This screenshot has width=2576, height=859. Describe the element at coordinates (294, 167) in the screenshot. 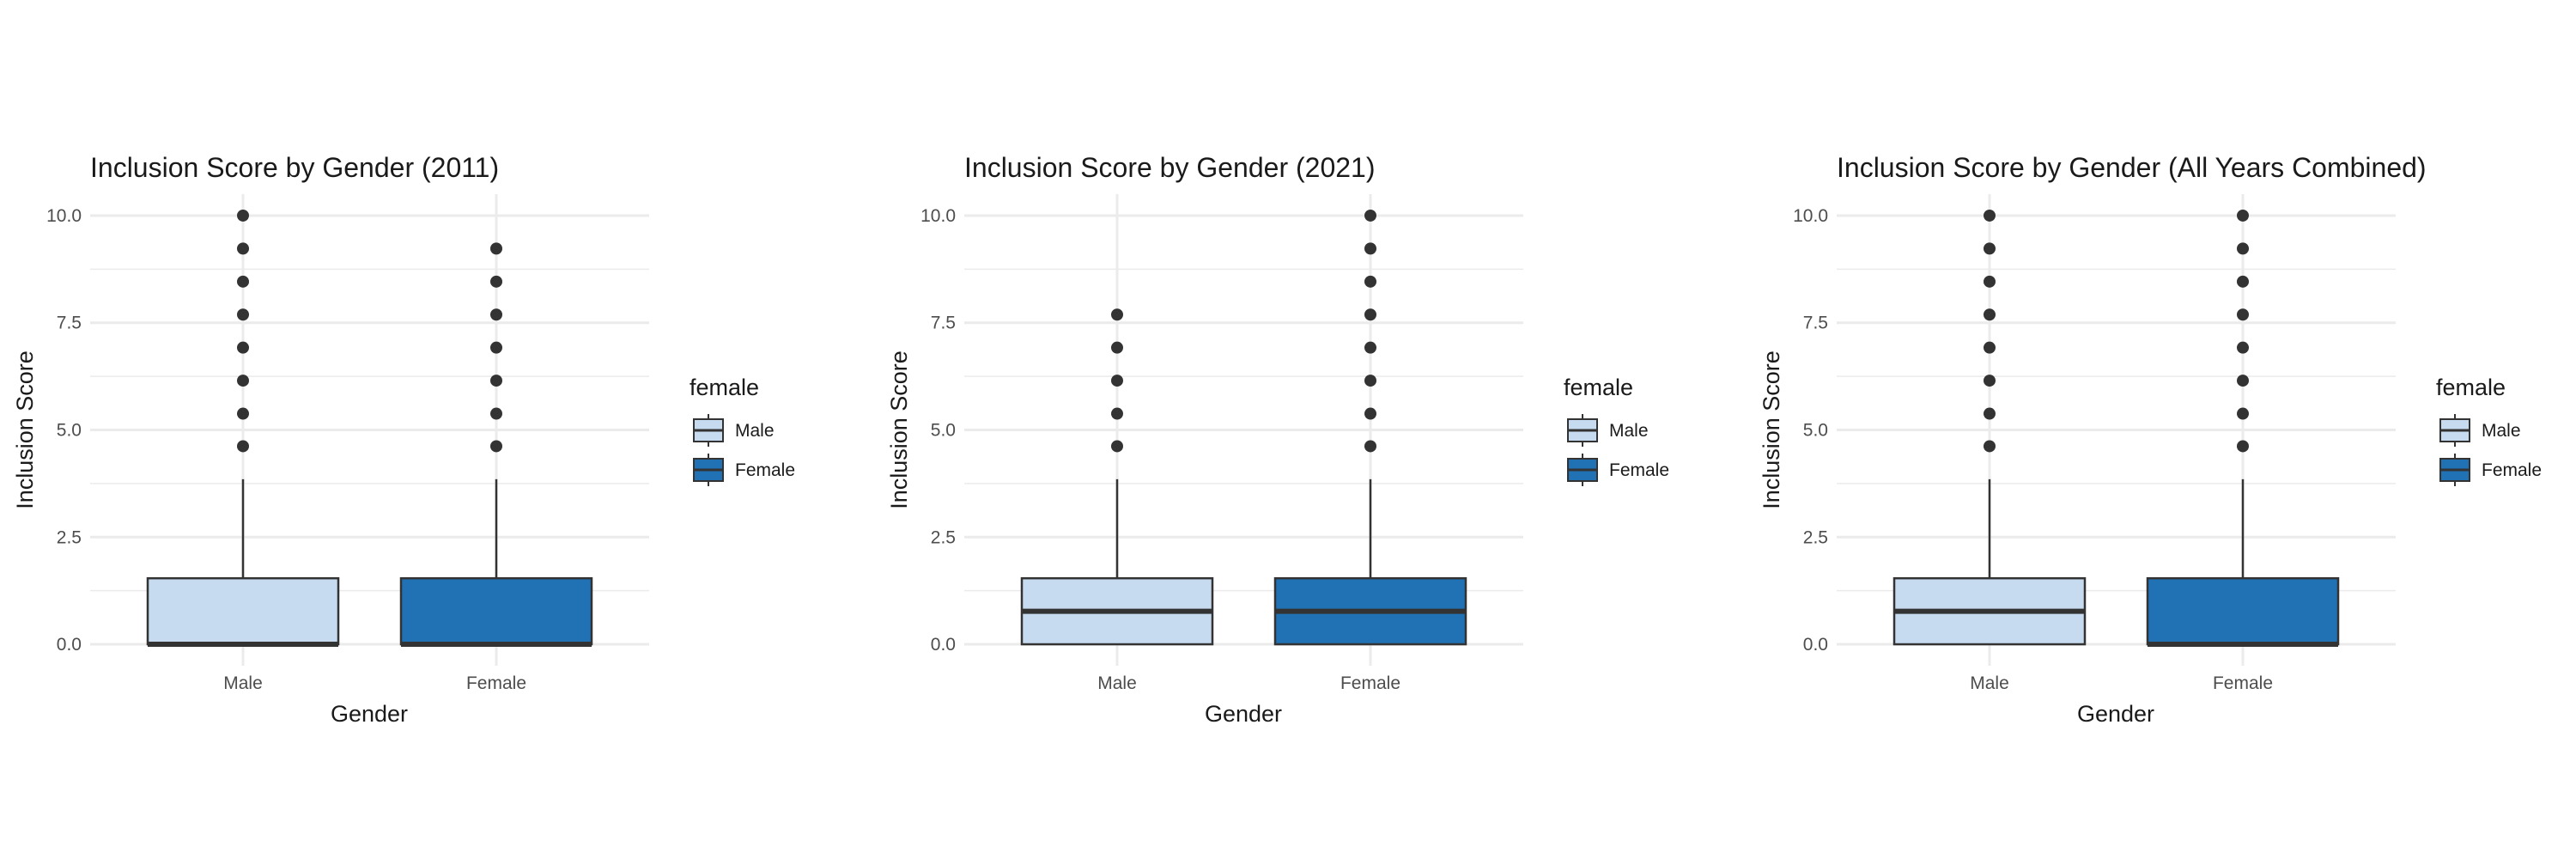

I see `chart-title: Inclusion Score by Gender (2011)` at that location.